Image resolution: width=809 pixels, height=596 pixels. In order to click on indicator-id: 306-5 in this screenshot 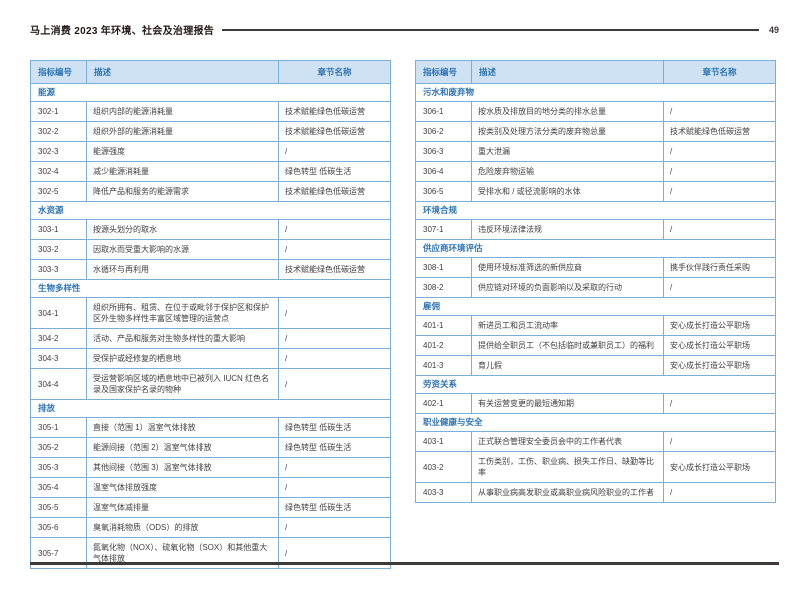, I will do `click(443, 191)`.